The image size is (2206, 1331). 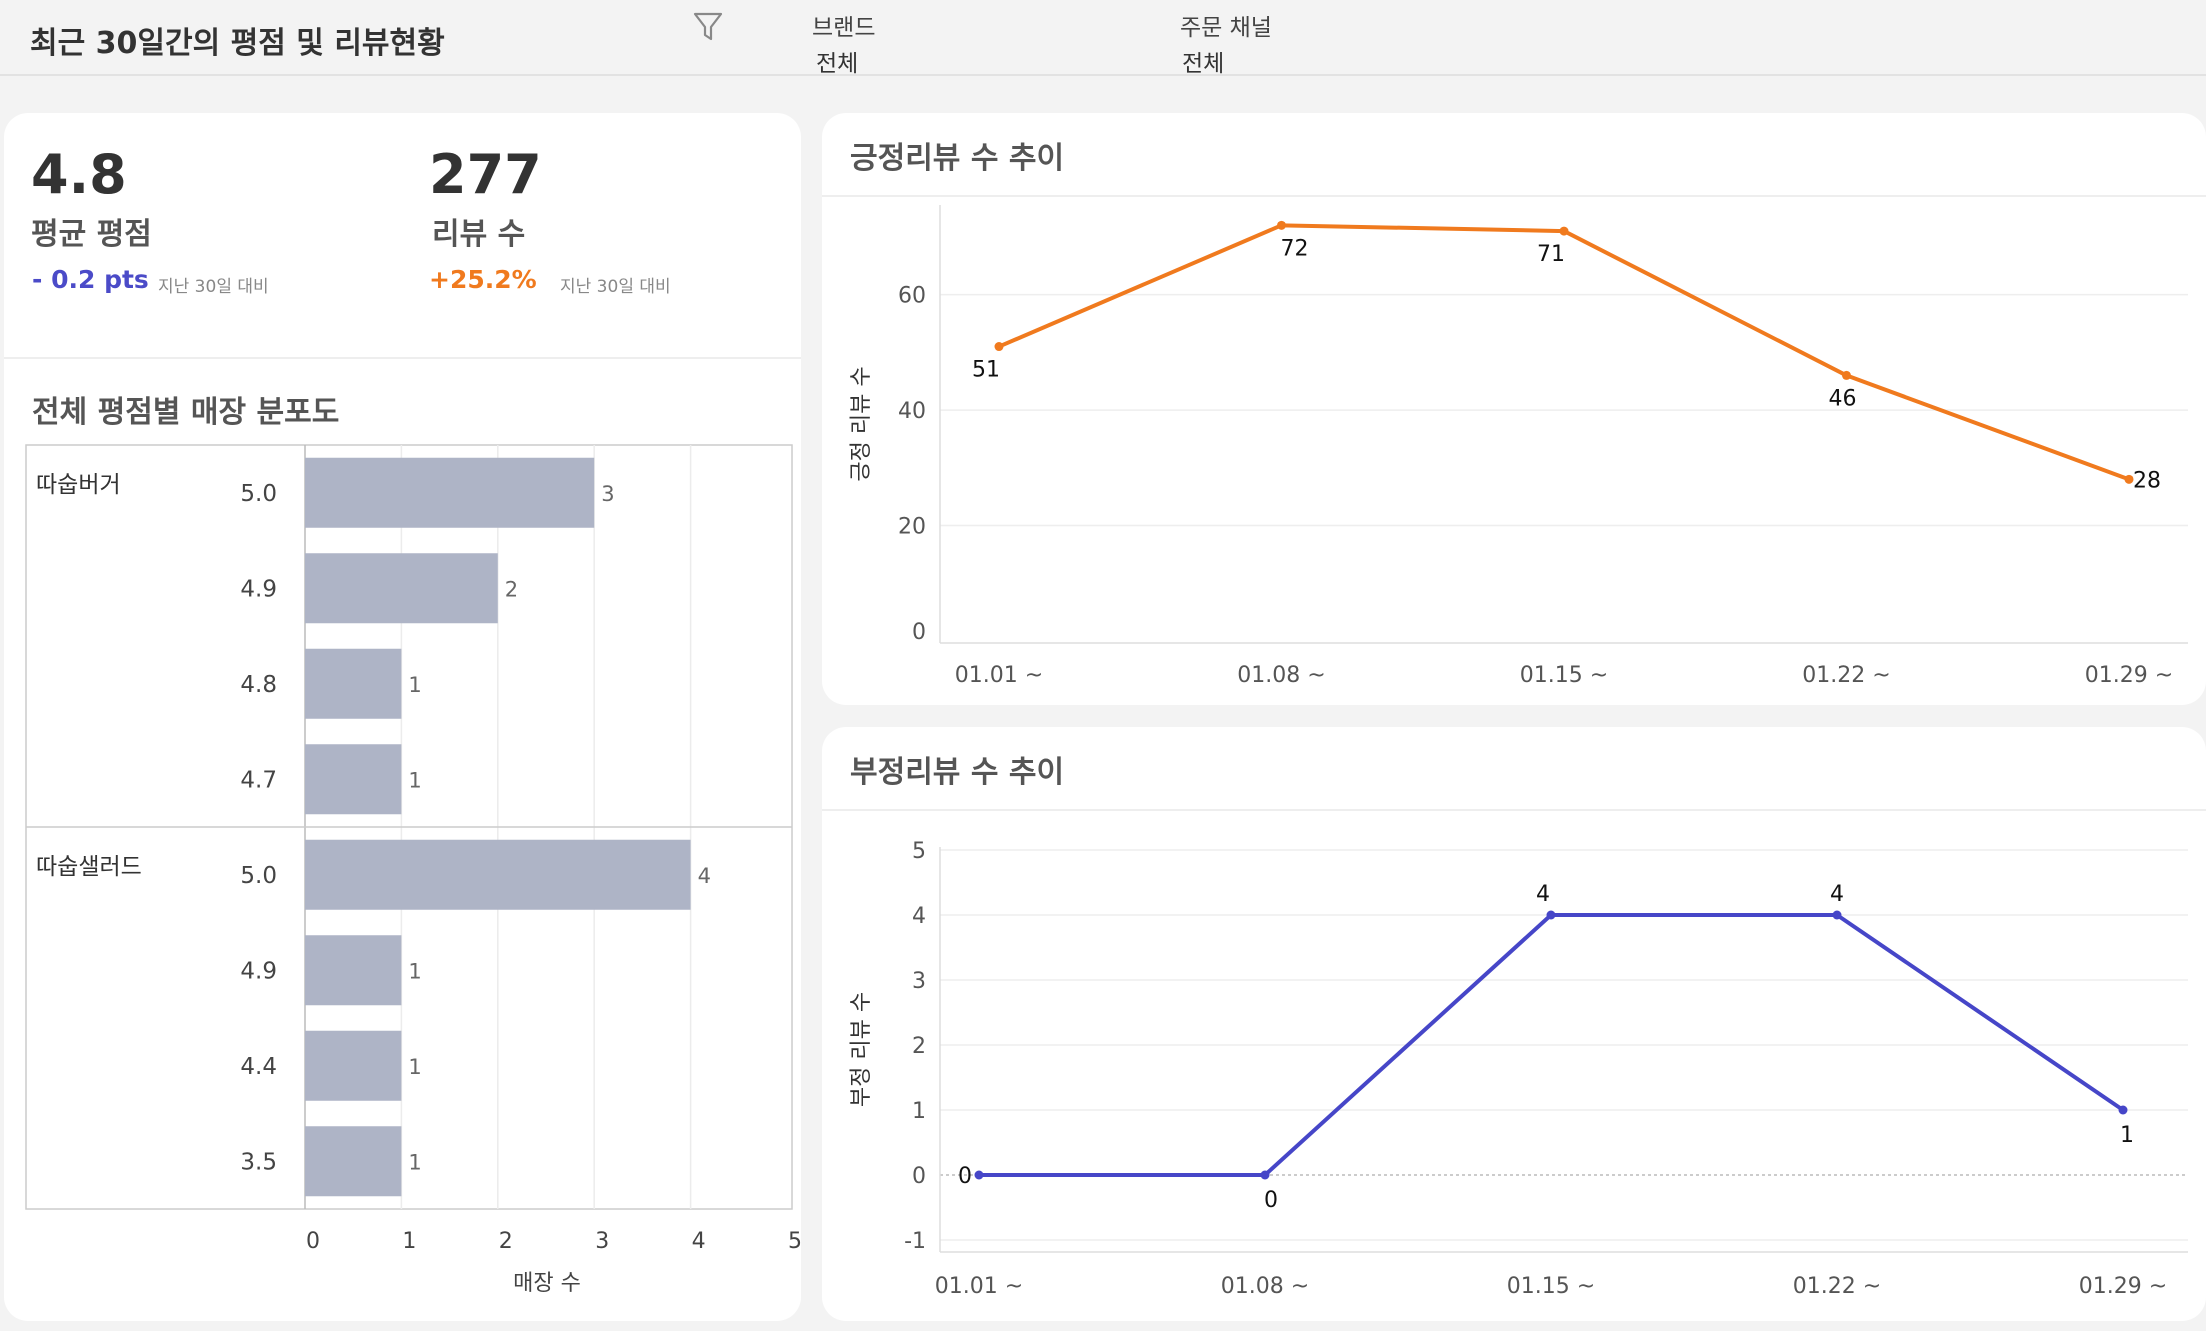 What do you see at coordinates (919, 981) in the screenshot?
I see `y-tick-label: 3` at bounding box center [919, 981].